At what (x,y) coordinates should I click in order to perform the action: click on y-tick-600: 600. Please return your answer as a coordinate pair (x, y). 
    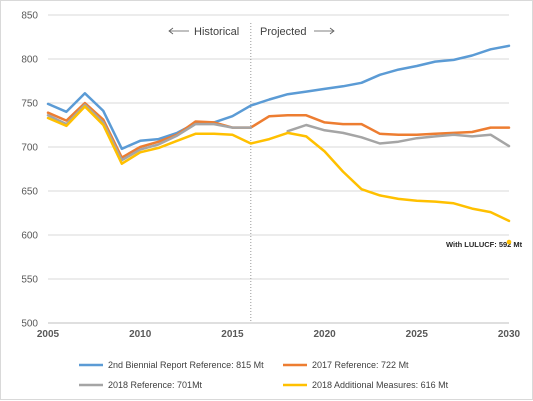
    Looking at the image, I should click on (29, 236).